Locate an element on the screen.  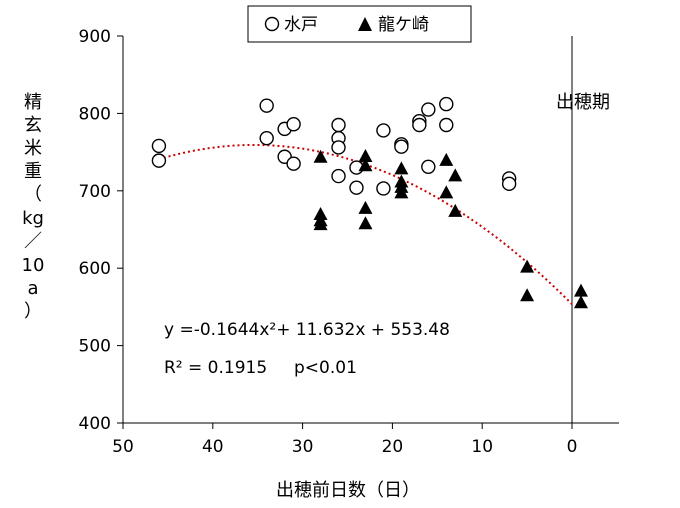
y-axis-title-char: 重 is located at coordinates (33, 171).